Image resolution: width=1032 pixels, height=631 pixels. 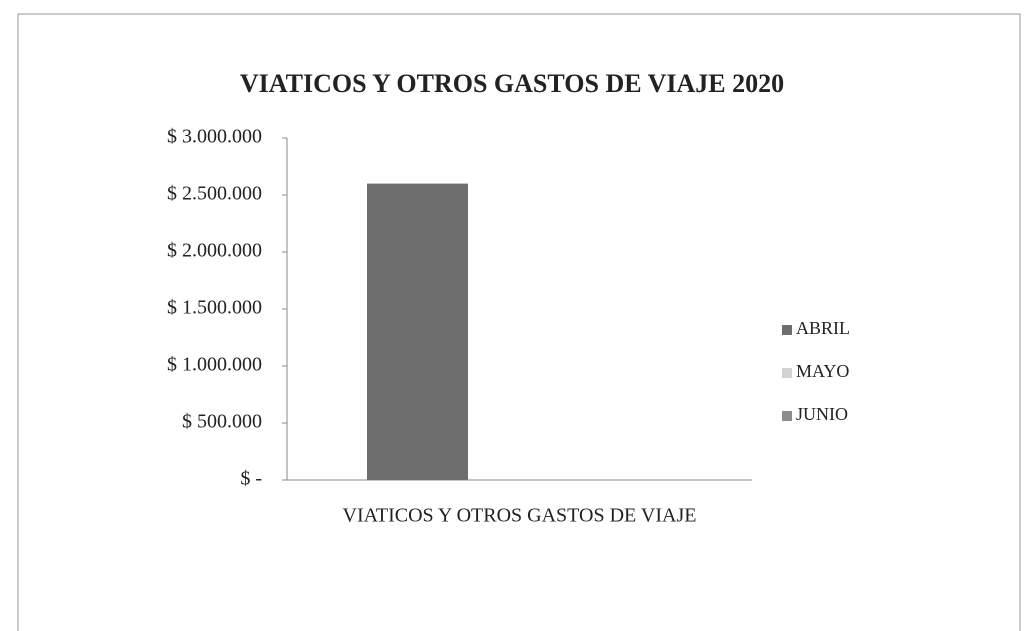 What do you see at coordinates (520, 516) in the screenshot?
I see `x-tick-label: VIATICOS Y OTROS GASTOS DE VIAJE` at bounding box center [520, 516].